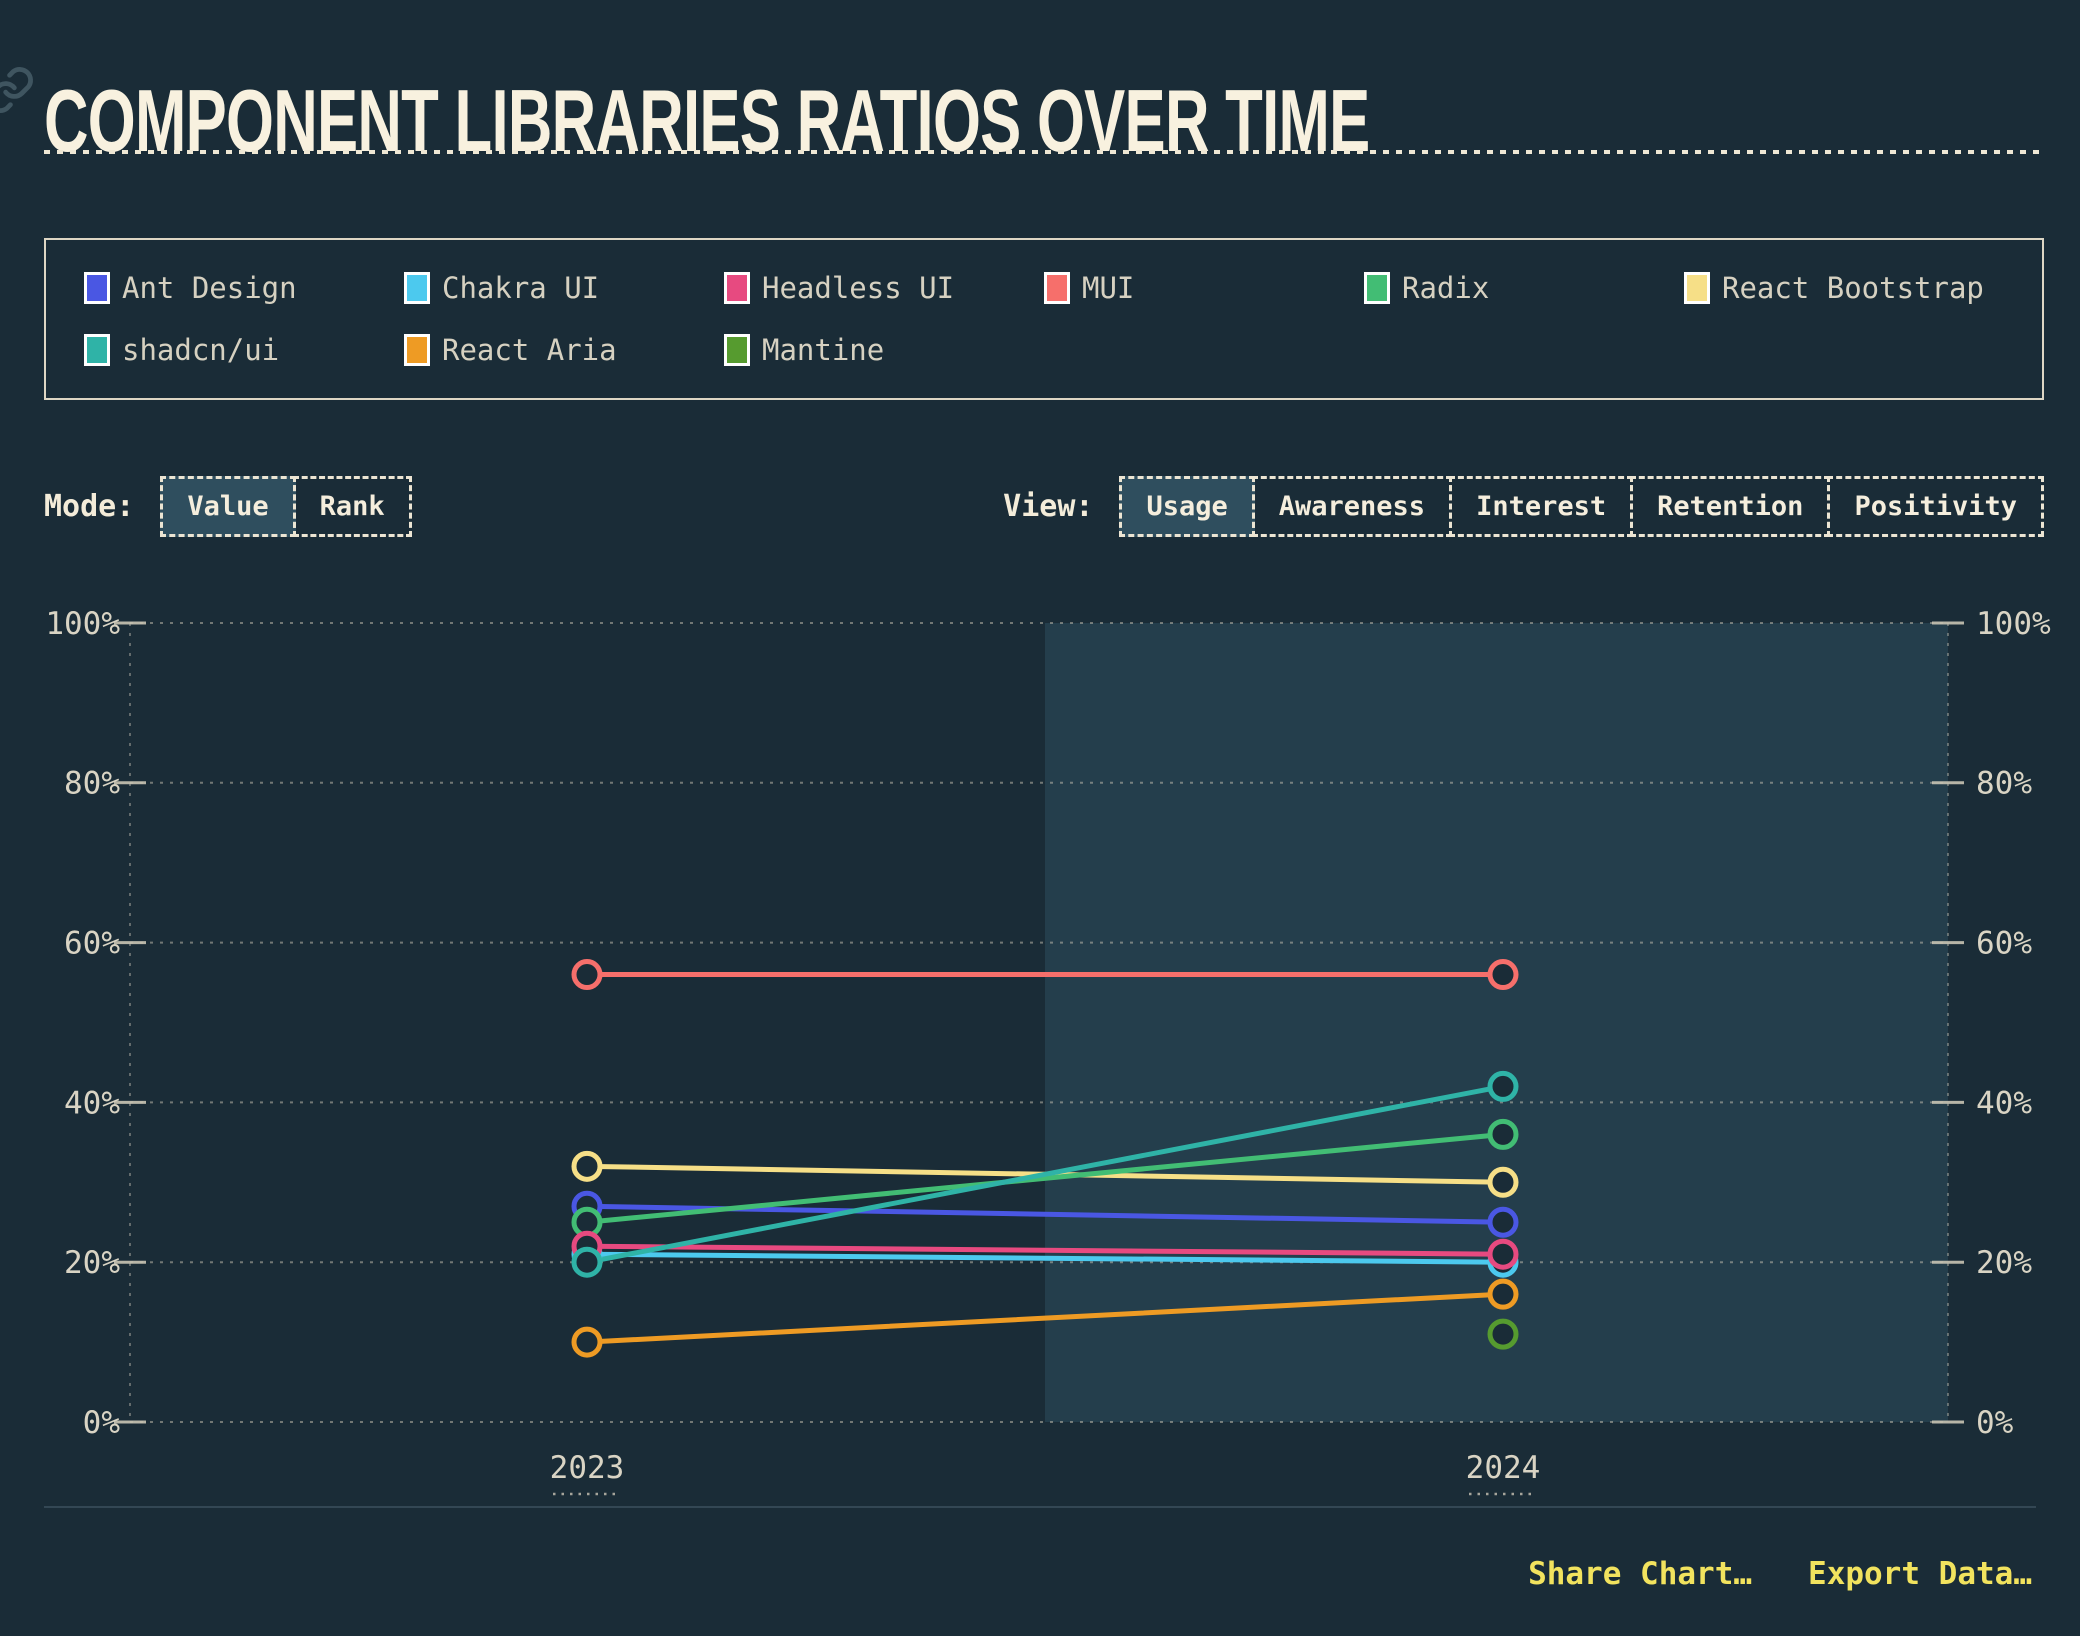  I want to click on data-point-shadcn-ui-2023, so click(587, 1262).